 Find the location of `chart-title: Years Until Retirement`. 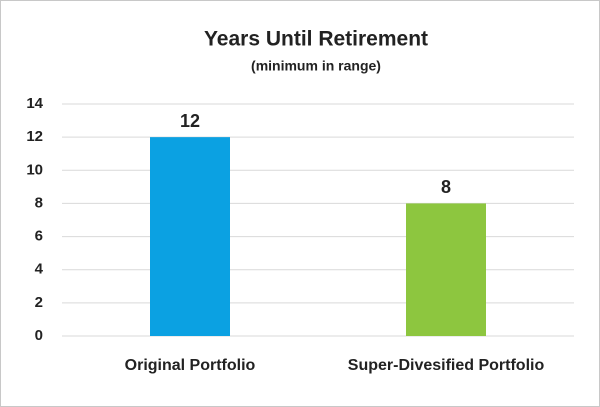

chart-title: Years Until Retirement is located at coordinates (316, 39).